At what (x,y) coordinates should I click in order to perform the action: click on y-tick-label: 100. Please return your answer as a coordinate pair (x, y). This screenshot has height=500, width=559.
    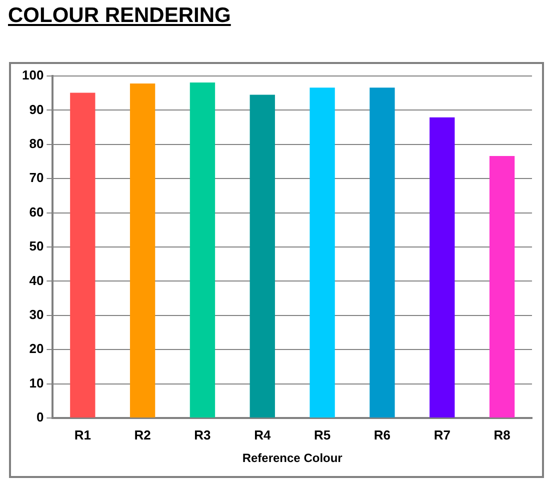
    Looking at the image, I should click on (33, 75).